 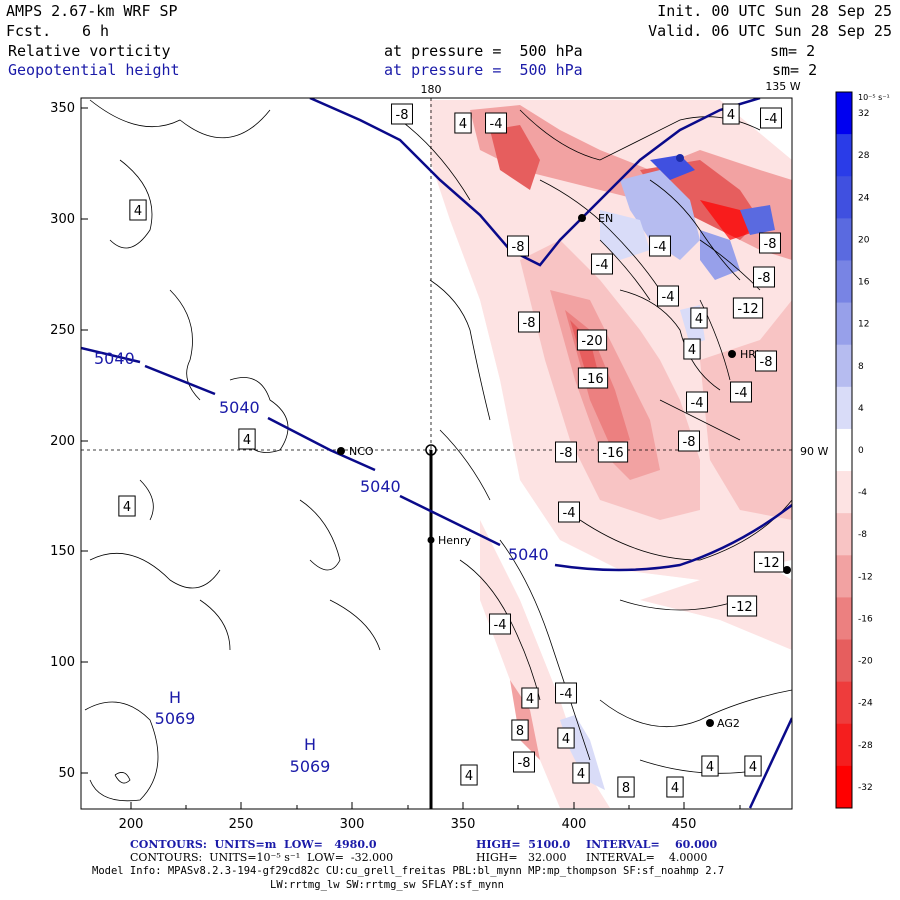 I want to click on contour1-info: CONTOURS: UNITS=m LOW= 4980.0, so click(x=253, y=844).